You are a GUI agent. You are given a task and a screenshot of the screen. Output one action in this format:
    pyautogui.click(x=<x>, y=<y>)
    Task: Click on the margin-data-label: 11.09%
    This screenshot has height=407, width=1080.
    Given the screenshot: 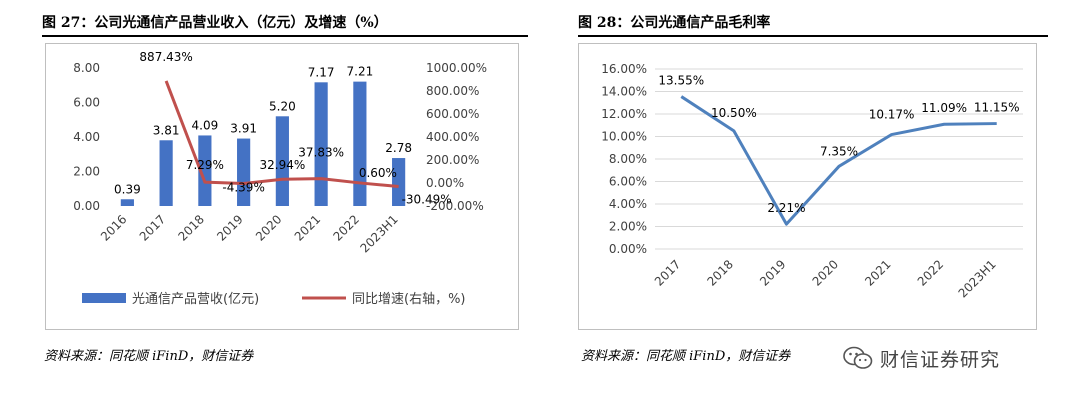 What is the action you would take?
    pyautogui.click(x=944, y=108)
    